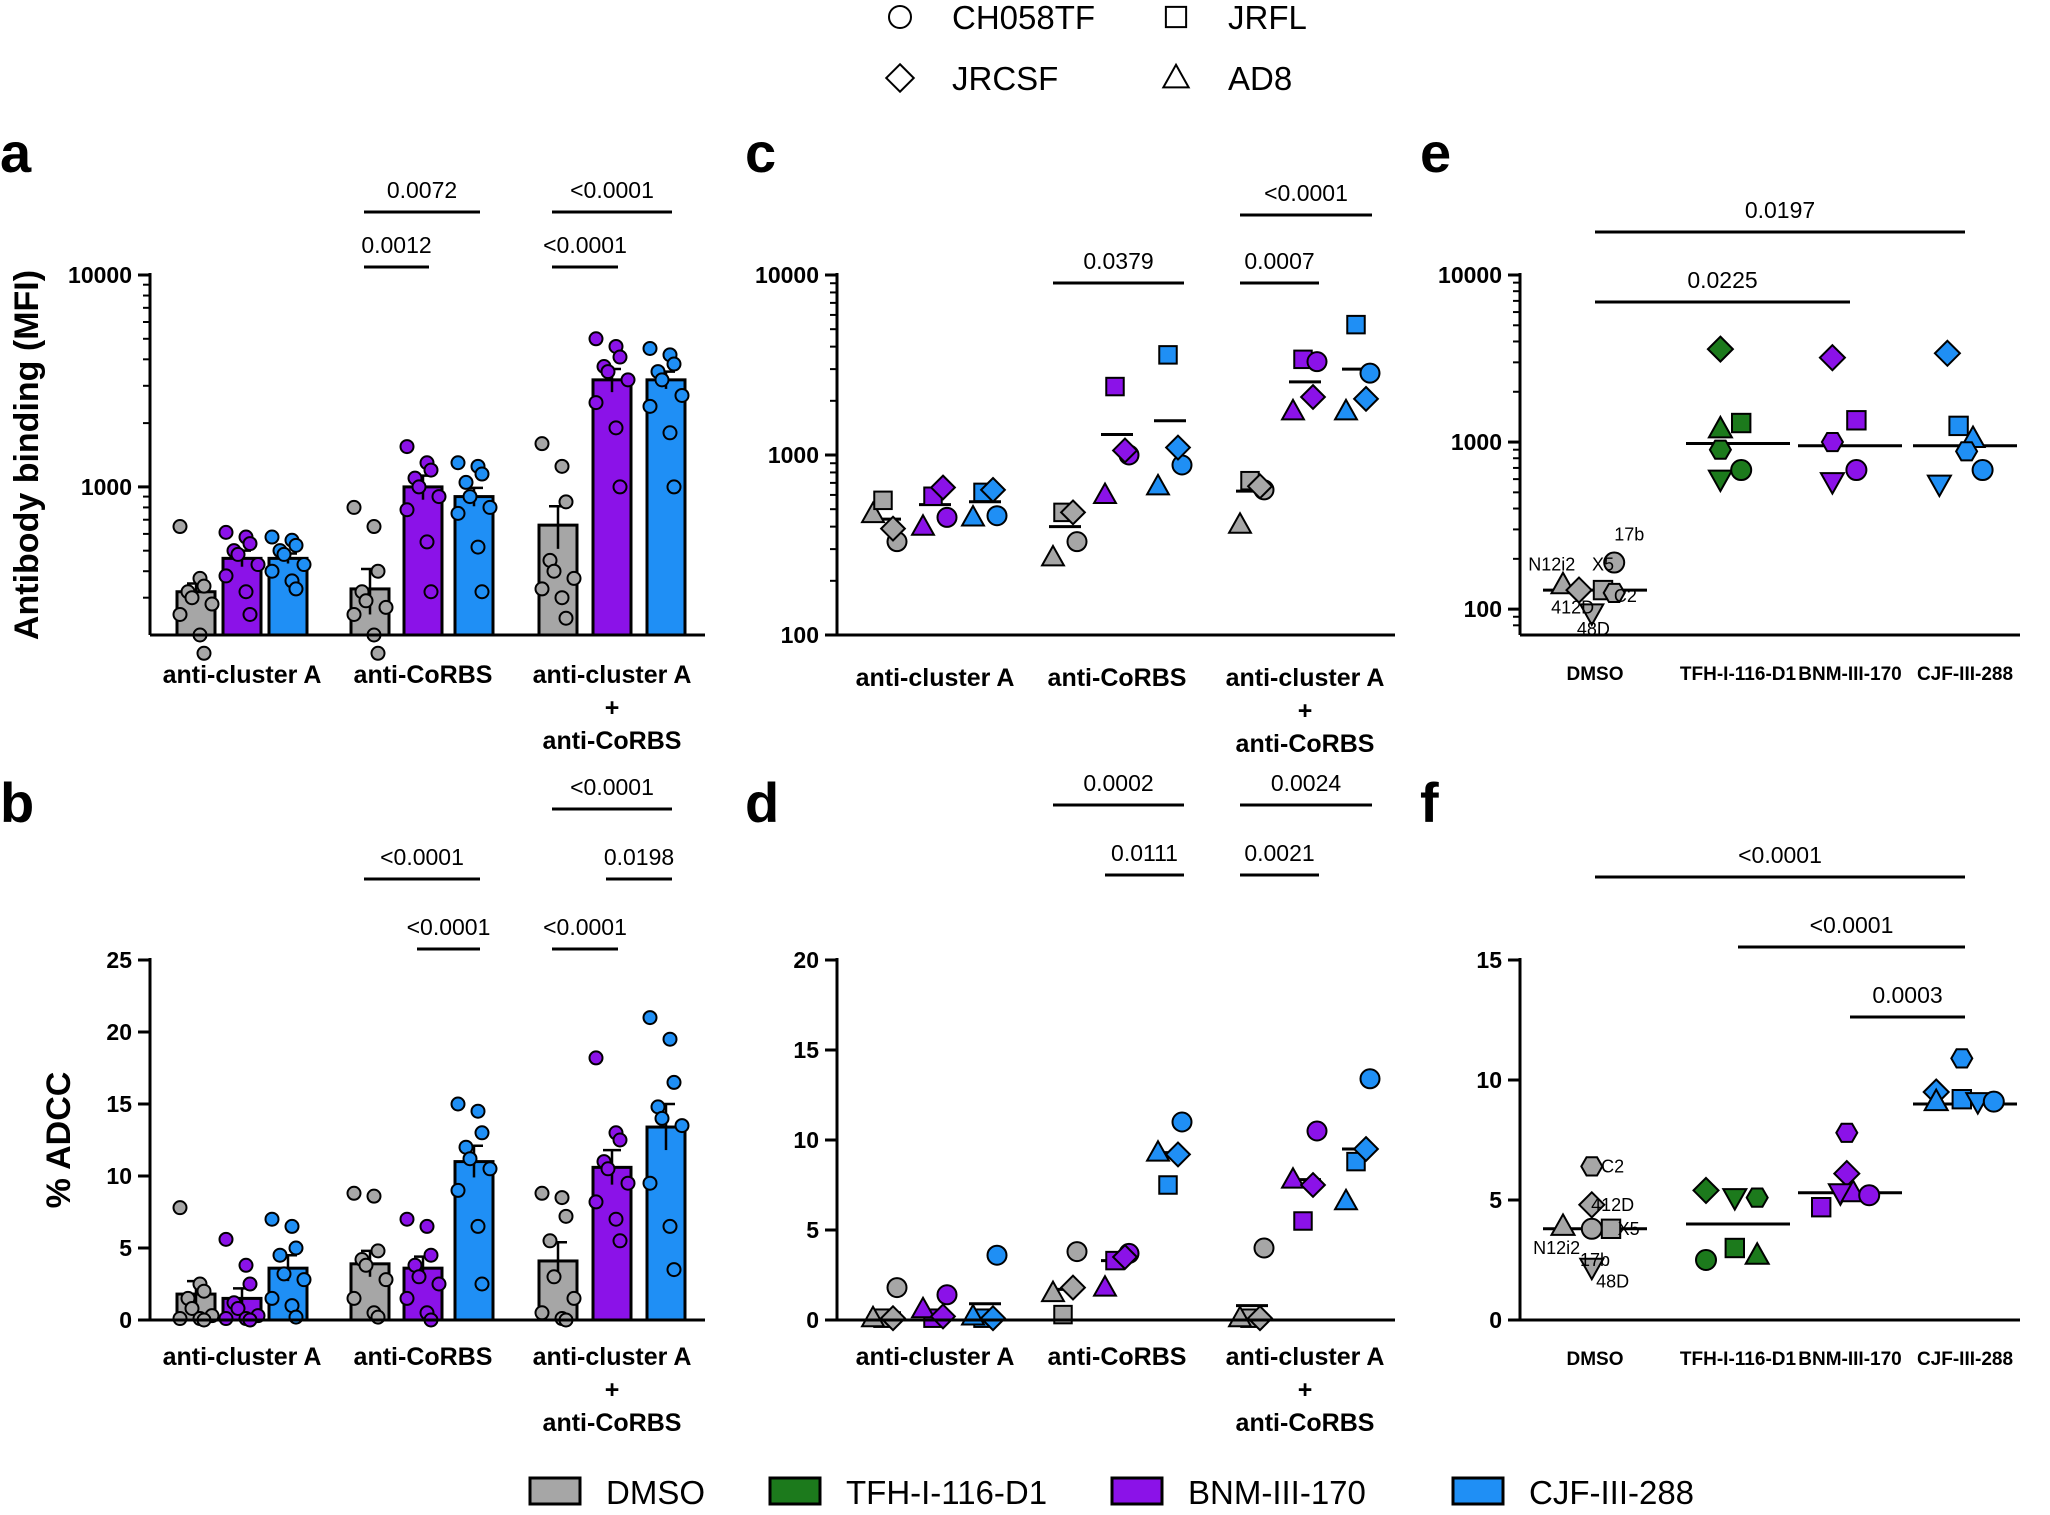 The height and width of the screenshot is (1515, 2050). What do you see at coordinates (1435, 152) in the screenshot?
I see `panel-letter: e` at bounding box center [1435, 152].